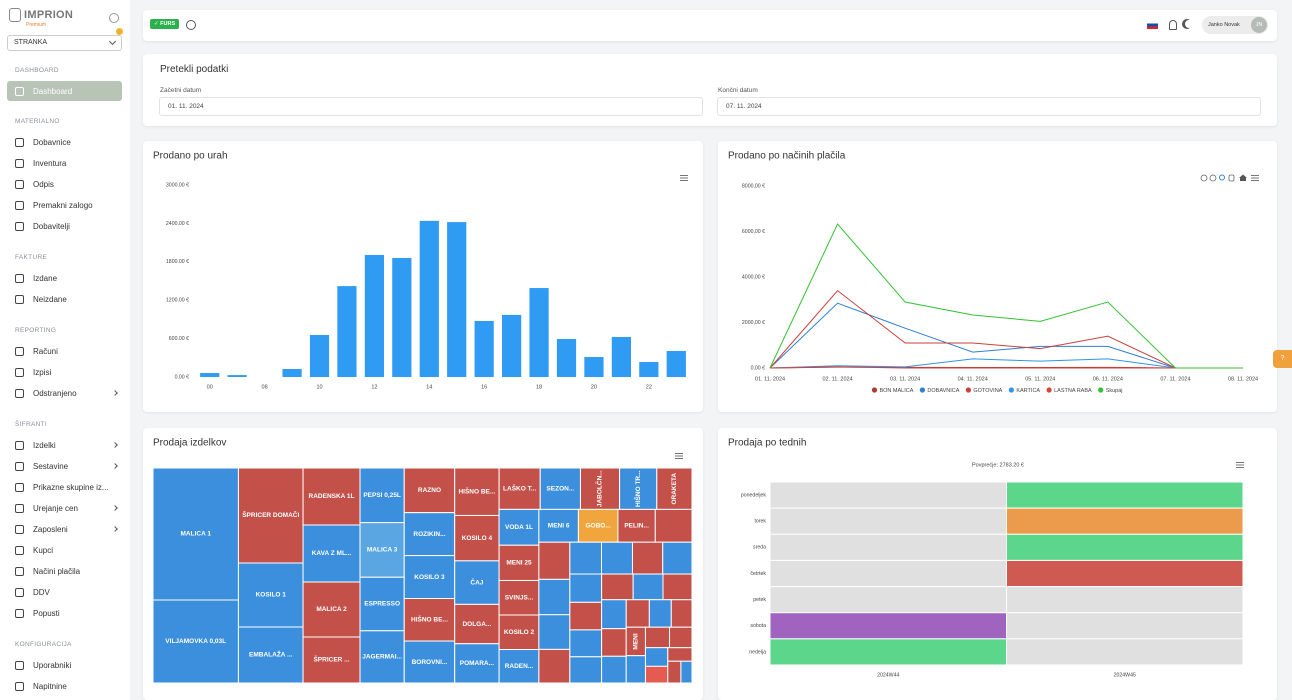  I want to click on menu-item: Premakni zalogo, so click(65, 205).